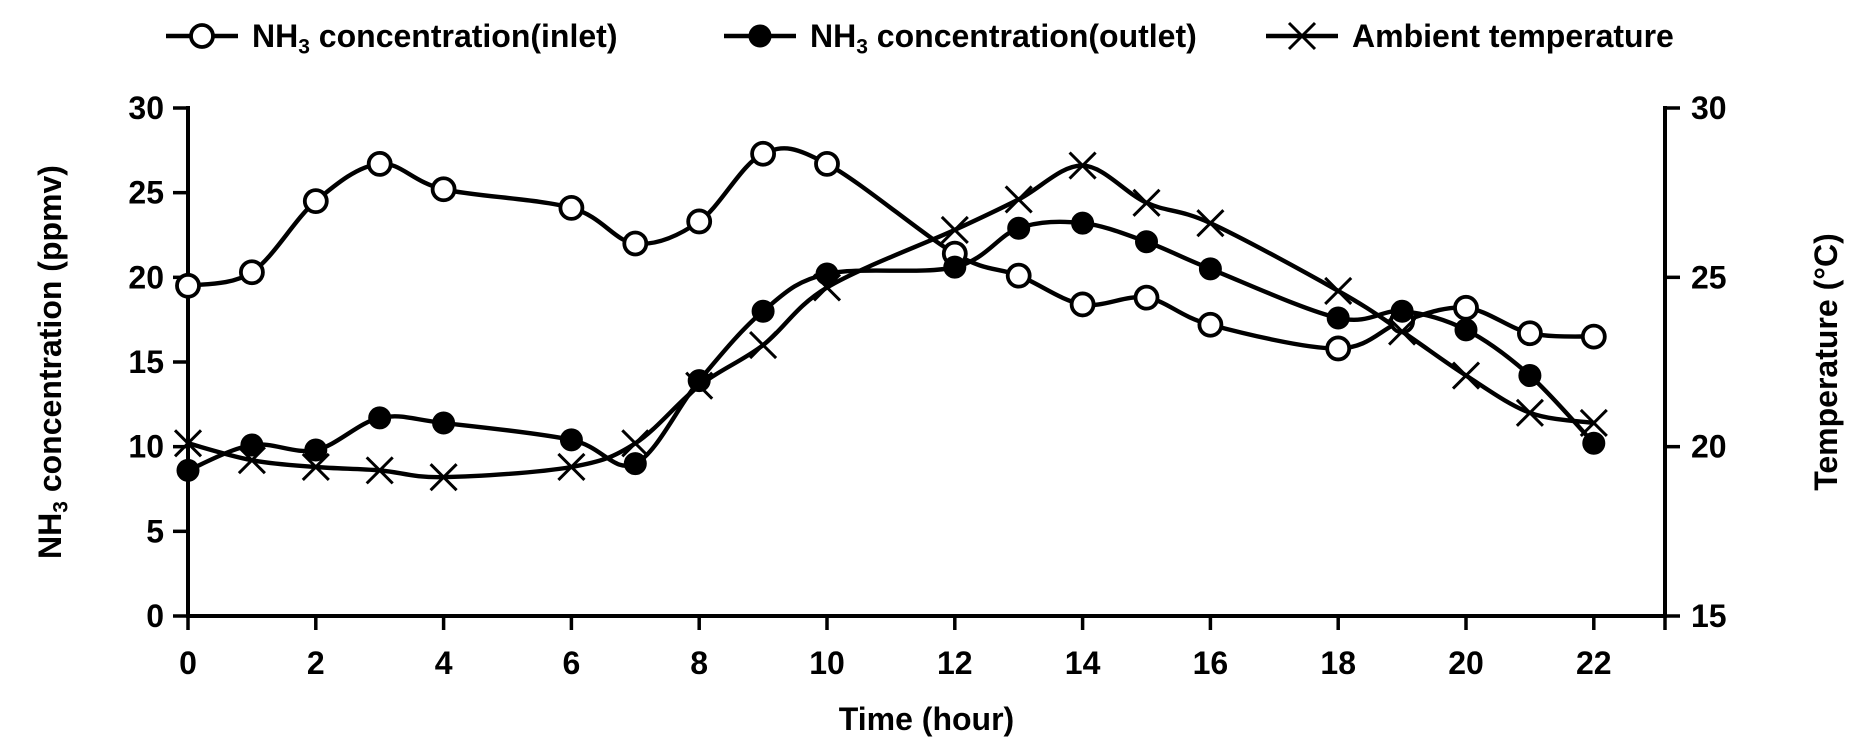 The width and height of the screenshot is (1872, 754). I want to click on legend-item-outlet: NH3 concentration(outlet), so click(960, 38).